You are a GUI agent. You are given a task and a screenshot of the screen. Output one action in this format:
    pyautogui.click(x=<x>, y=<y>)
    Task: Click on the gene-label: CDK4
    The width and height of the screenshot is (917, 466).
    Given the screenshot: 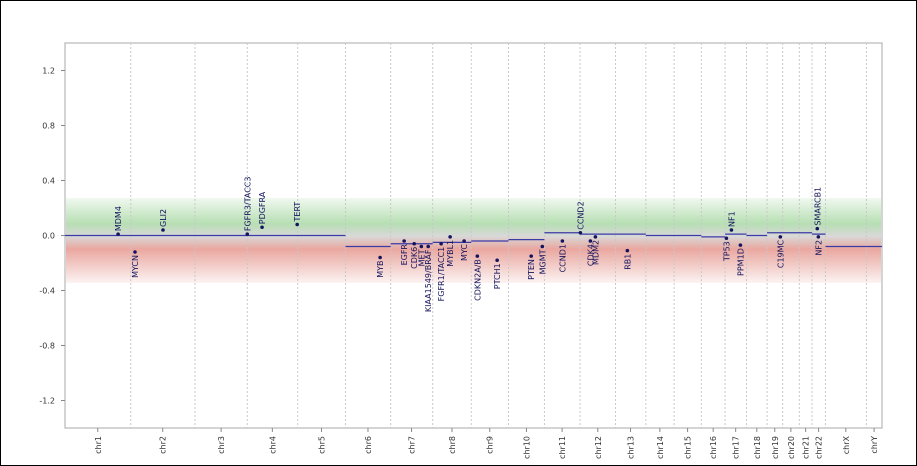 What is the action you would take?
    pyautogui.click(x=590, y=255)
    